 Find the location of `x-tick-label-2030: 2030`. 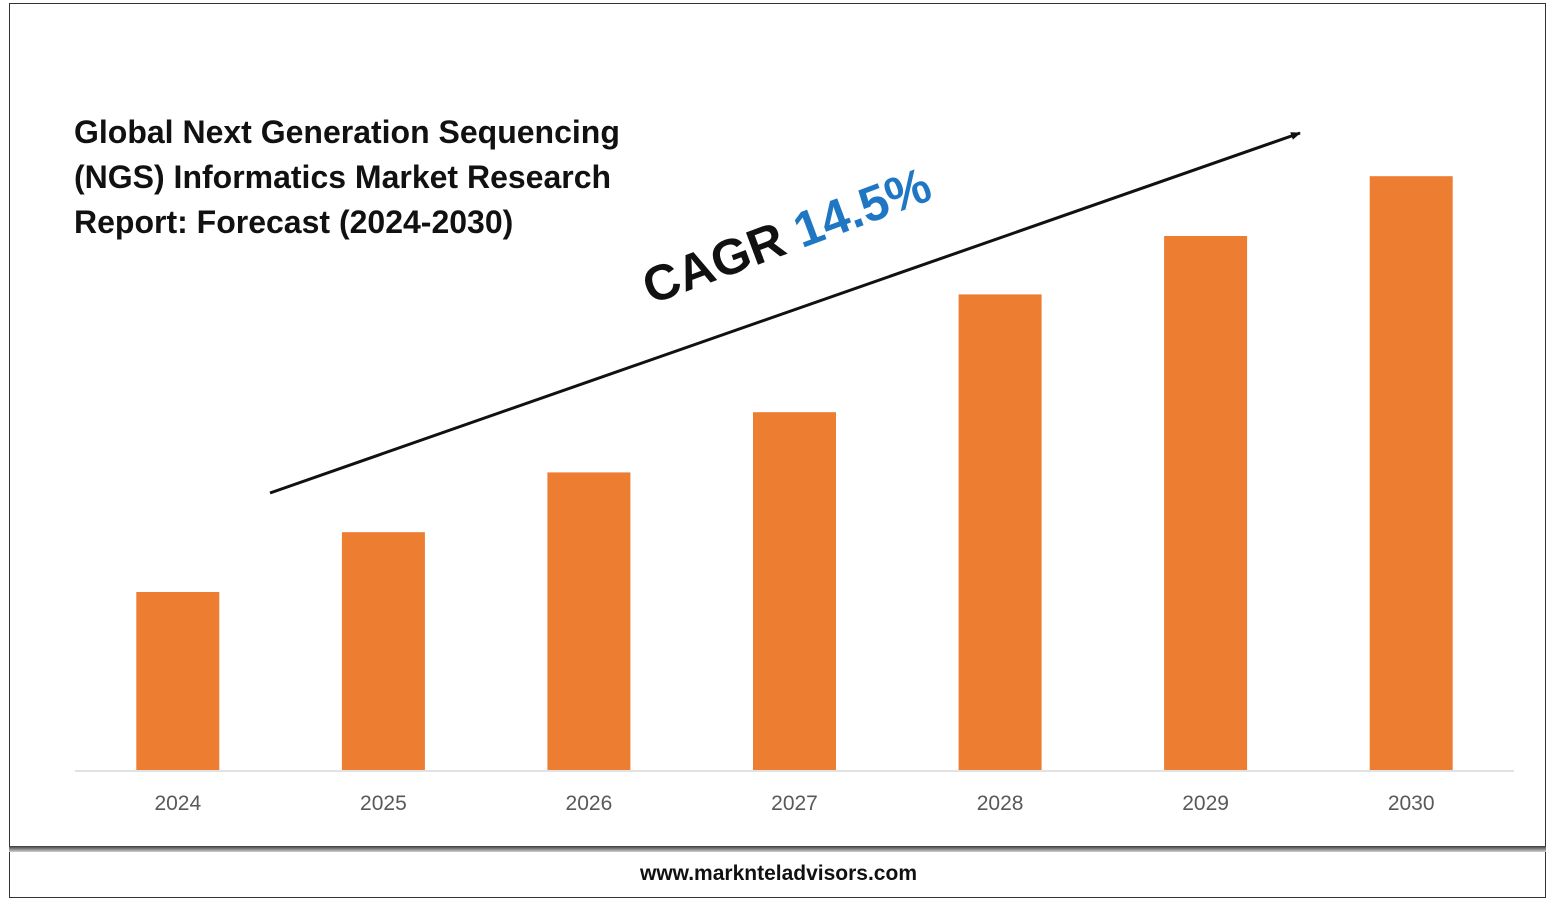

x-tick-label-2030: 2030 is located at coordinates (1411, 803).